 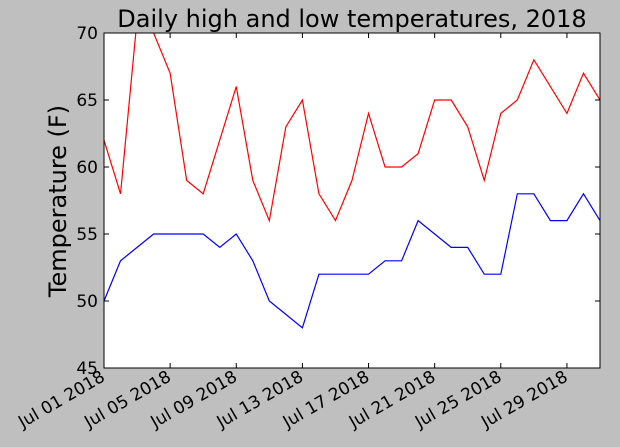 I want to click on y-tick-label: 65, so click(x=87, y=101).